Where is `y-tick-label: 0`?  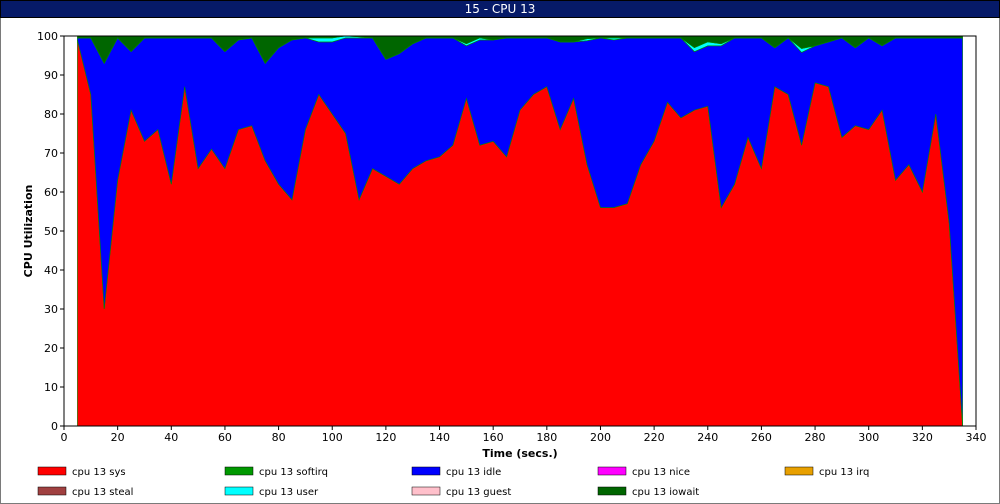
y-tick-label: 0 is located at coordinates (54, 426).